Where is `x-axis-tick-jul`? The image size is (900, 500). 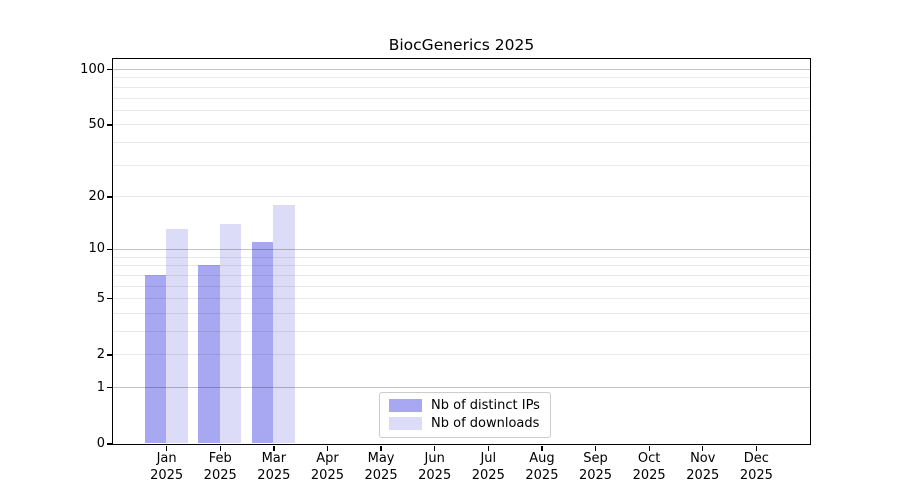 x-axis-tick-jul is located at coordinates (488, 448).